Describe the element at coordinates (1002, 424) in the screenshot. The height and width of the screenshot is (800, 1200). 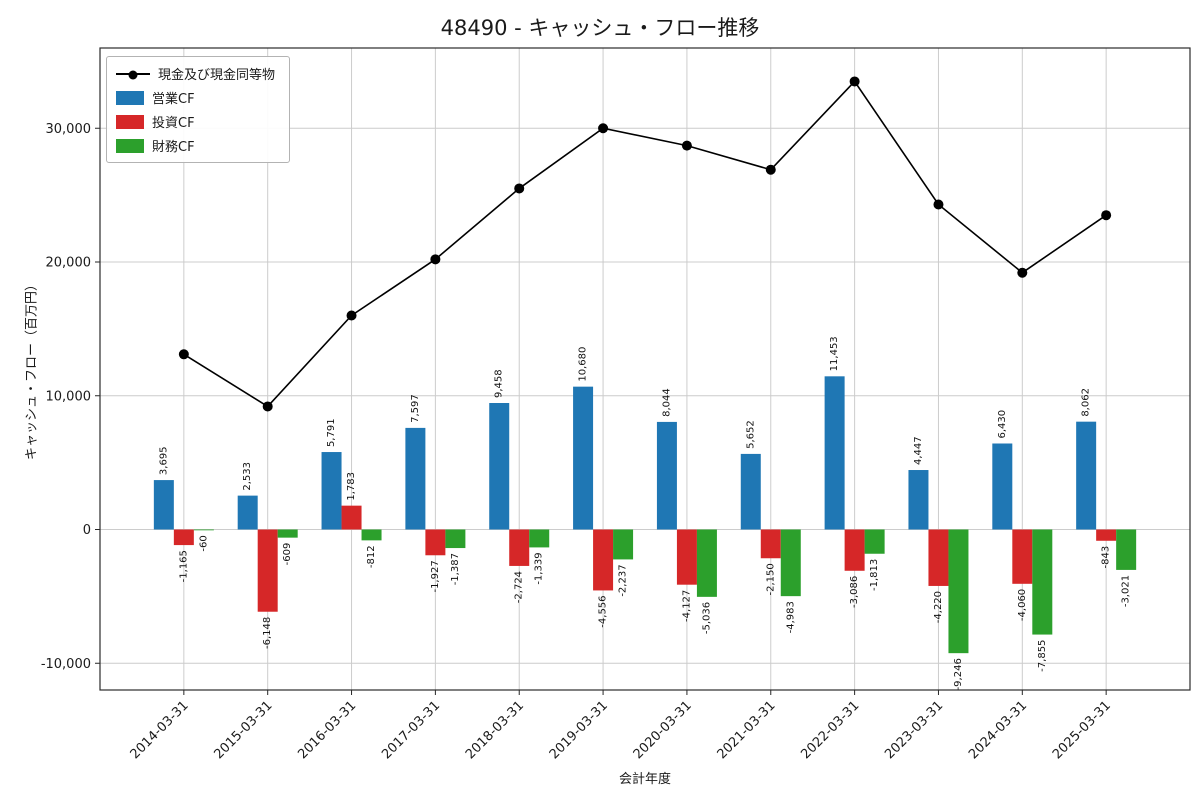
I see `bar-value-label: 6,430` at that location.